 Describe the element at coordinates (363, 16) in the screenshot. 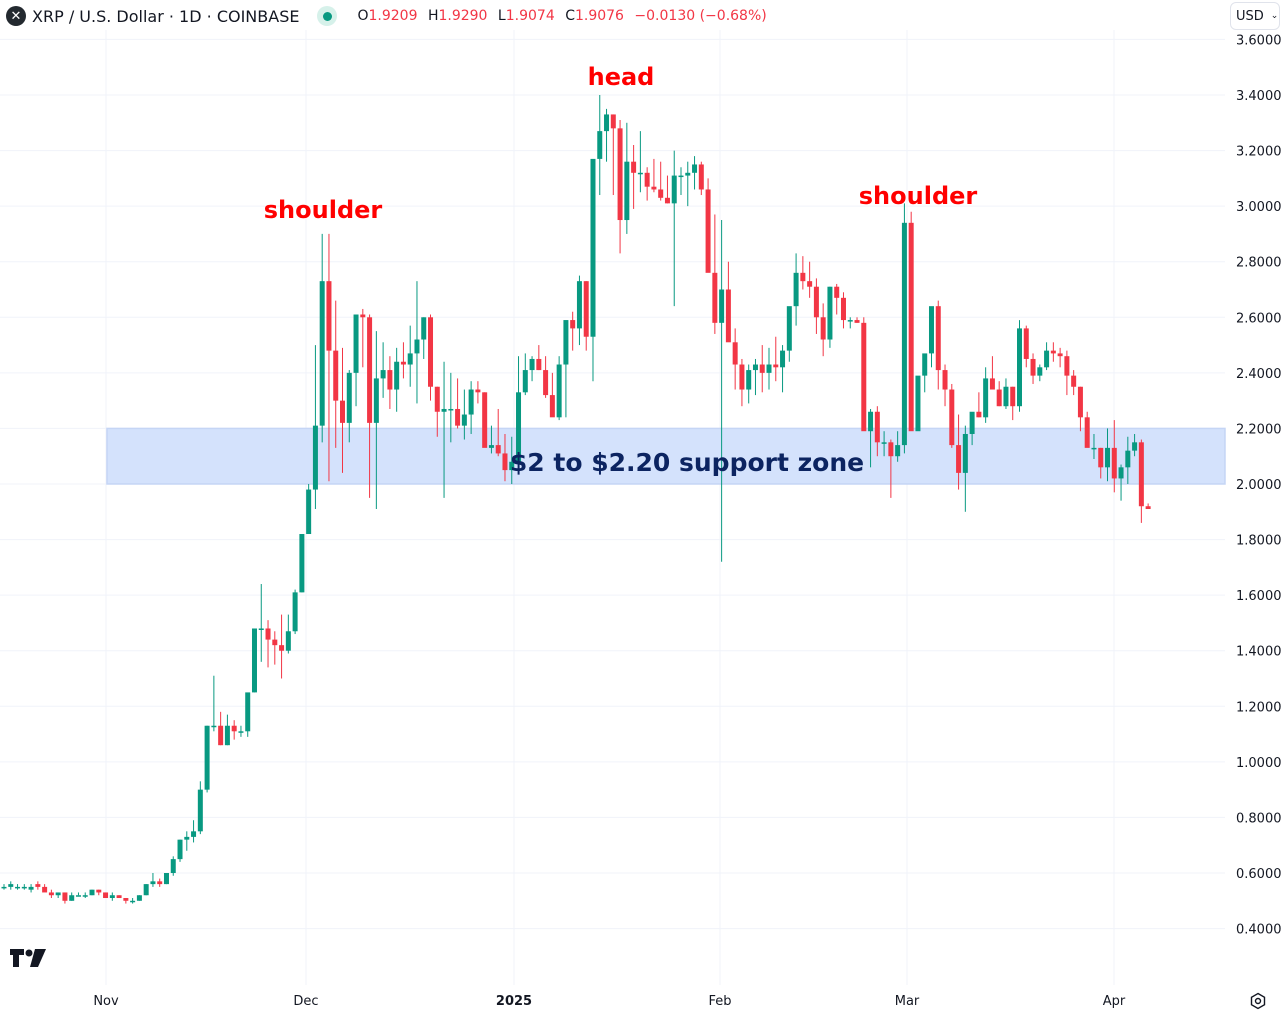

I see `open-label: O` at that location.